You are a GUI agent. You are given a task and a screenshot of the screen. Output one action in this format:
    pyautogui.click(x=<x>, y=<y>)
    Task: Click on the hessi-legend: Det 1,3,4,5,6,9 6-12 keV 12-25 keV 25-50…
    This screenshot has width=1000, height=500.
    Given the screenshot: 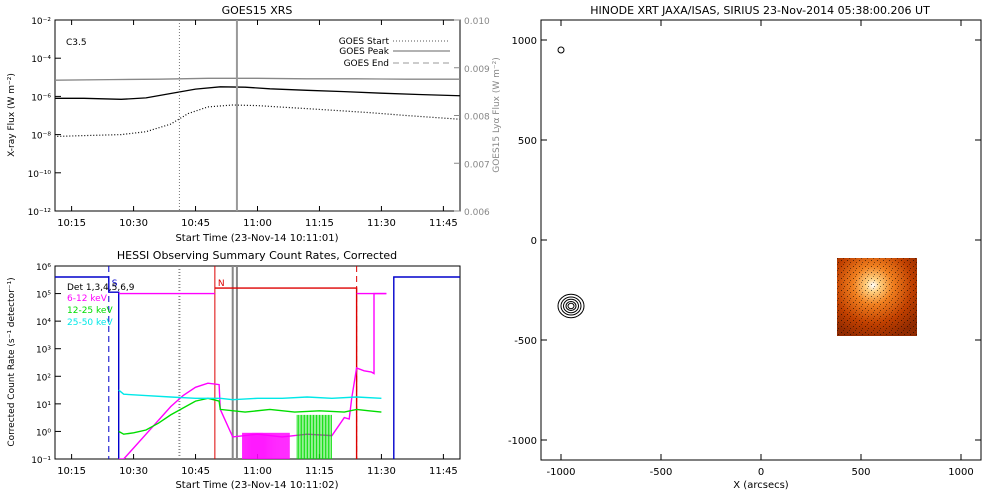 What is the action you would take?
    pyautogui.click(x=101, y=305)
    